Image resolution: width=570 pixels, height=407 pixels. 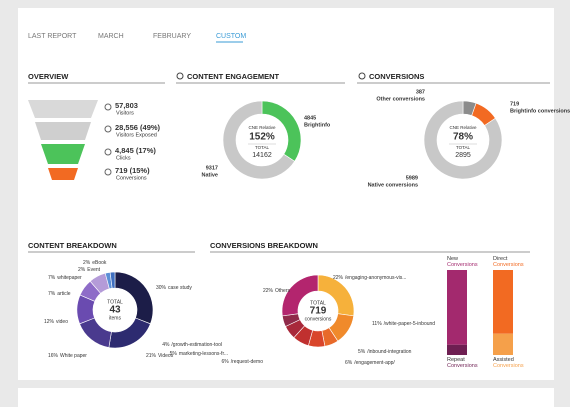 What do you see at coordinates (420, 92) in the screenshot?
I see `slice-value: 387` at bounding box center [420, 92].